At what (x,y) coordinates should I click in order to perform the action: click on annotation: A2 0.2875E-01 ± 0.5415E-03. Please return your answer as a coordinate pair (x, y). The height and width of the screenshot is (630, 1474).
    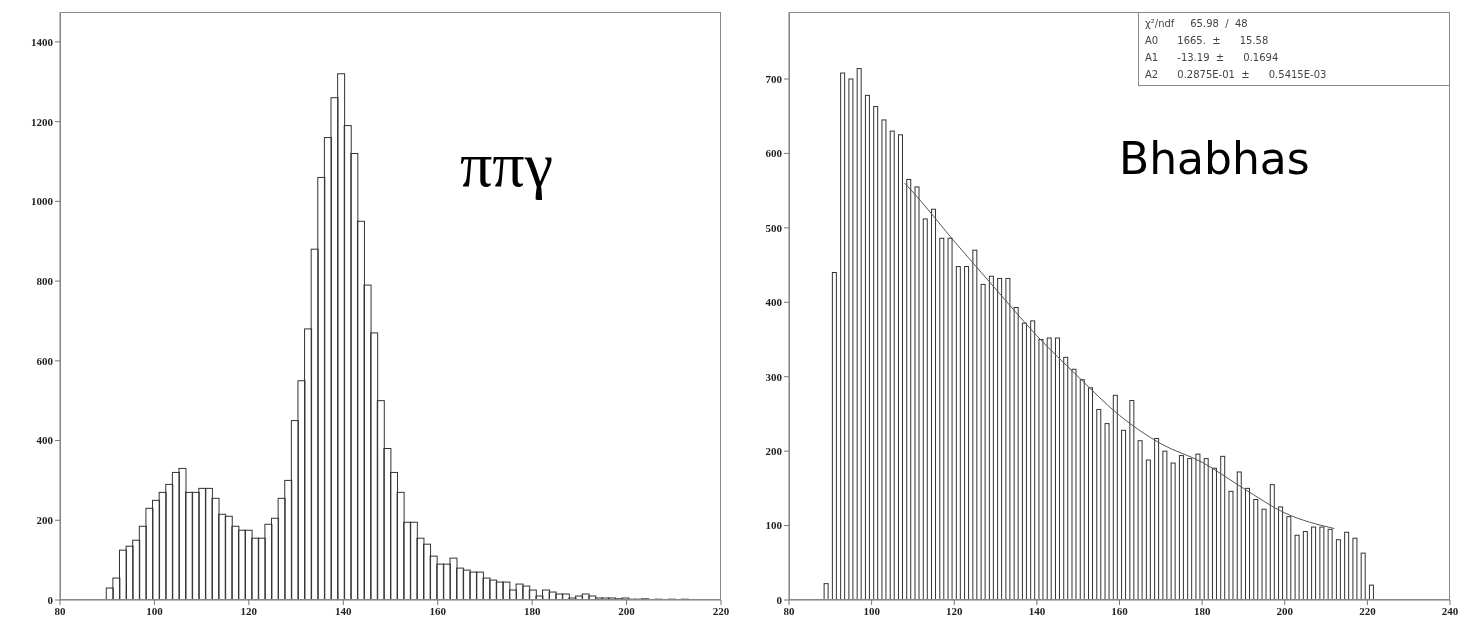
    Looking at the image, I should click on (1236, 75).